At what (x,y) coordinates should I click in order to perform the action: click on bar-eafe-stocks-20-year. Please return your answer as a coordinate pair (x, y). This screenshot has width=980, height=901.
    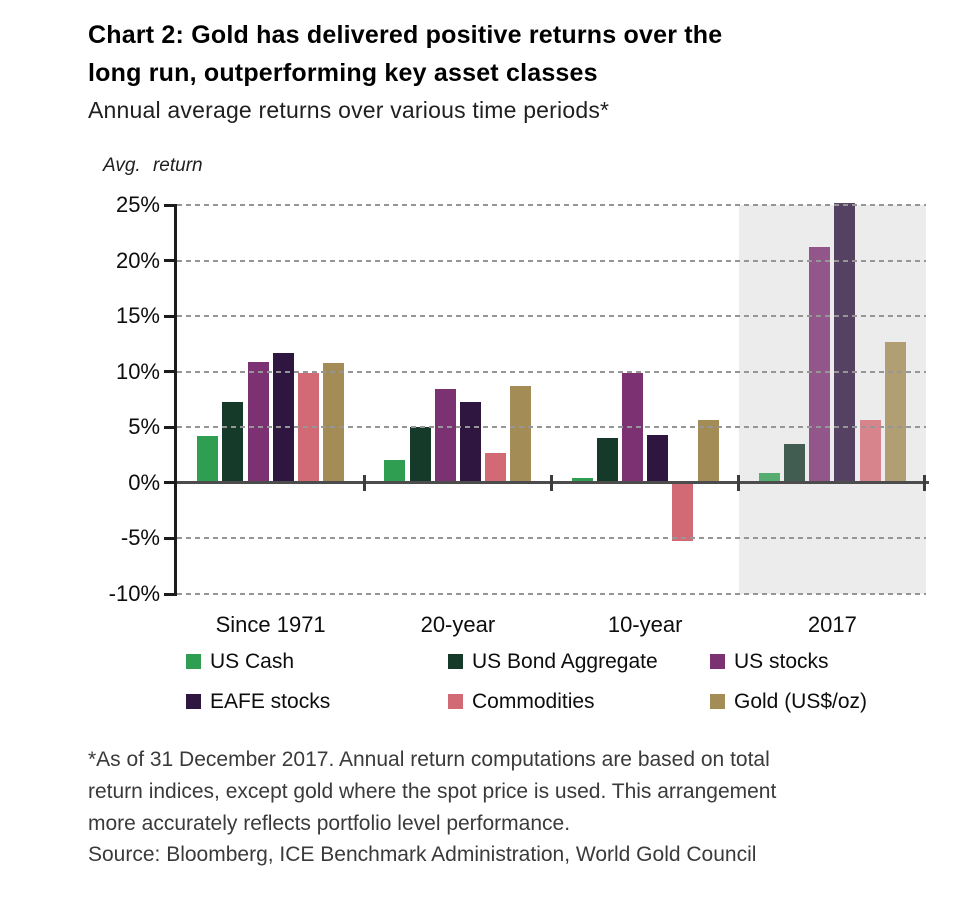
    Looking at the image, I should click on (470, 442).